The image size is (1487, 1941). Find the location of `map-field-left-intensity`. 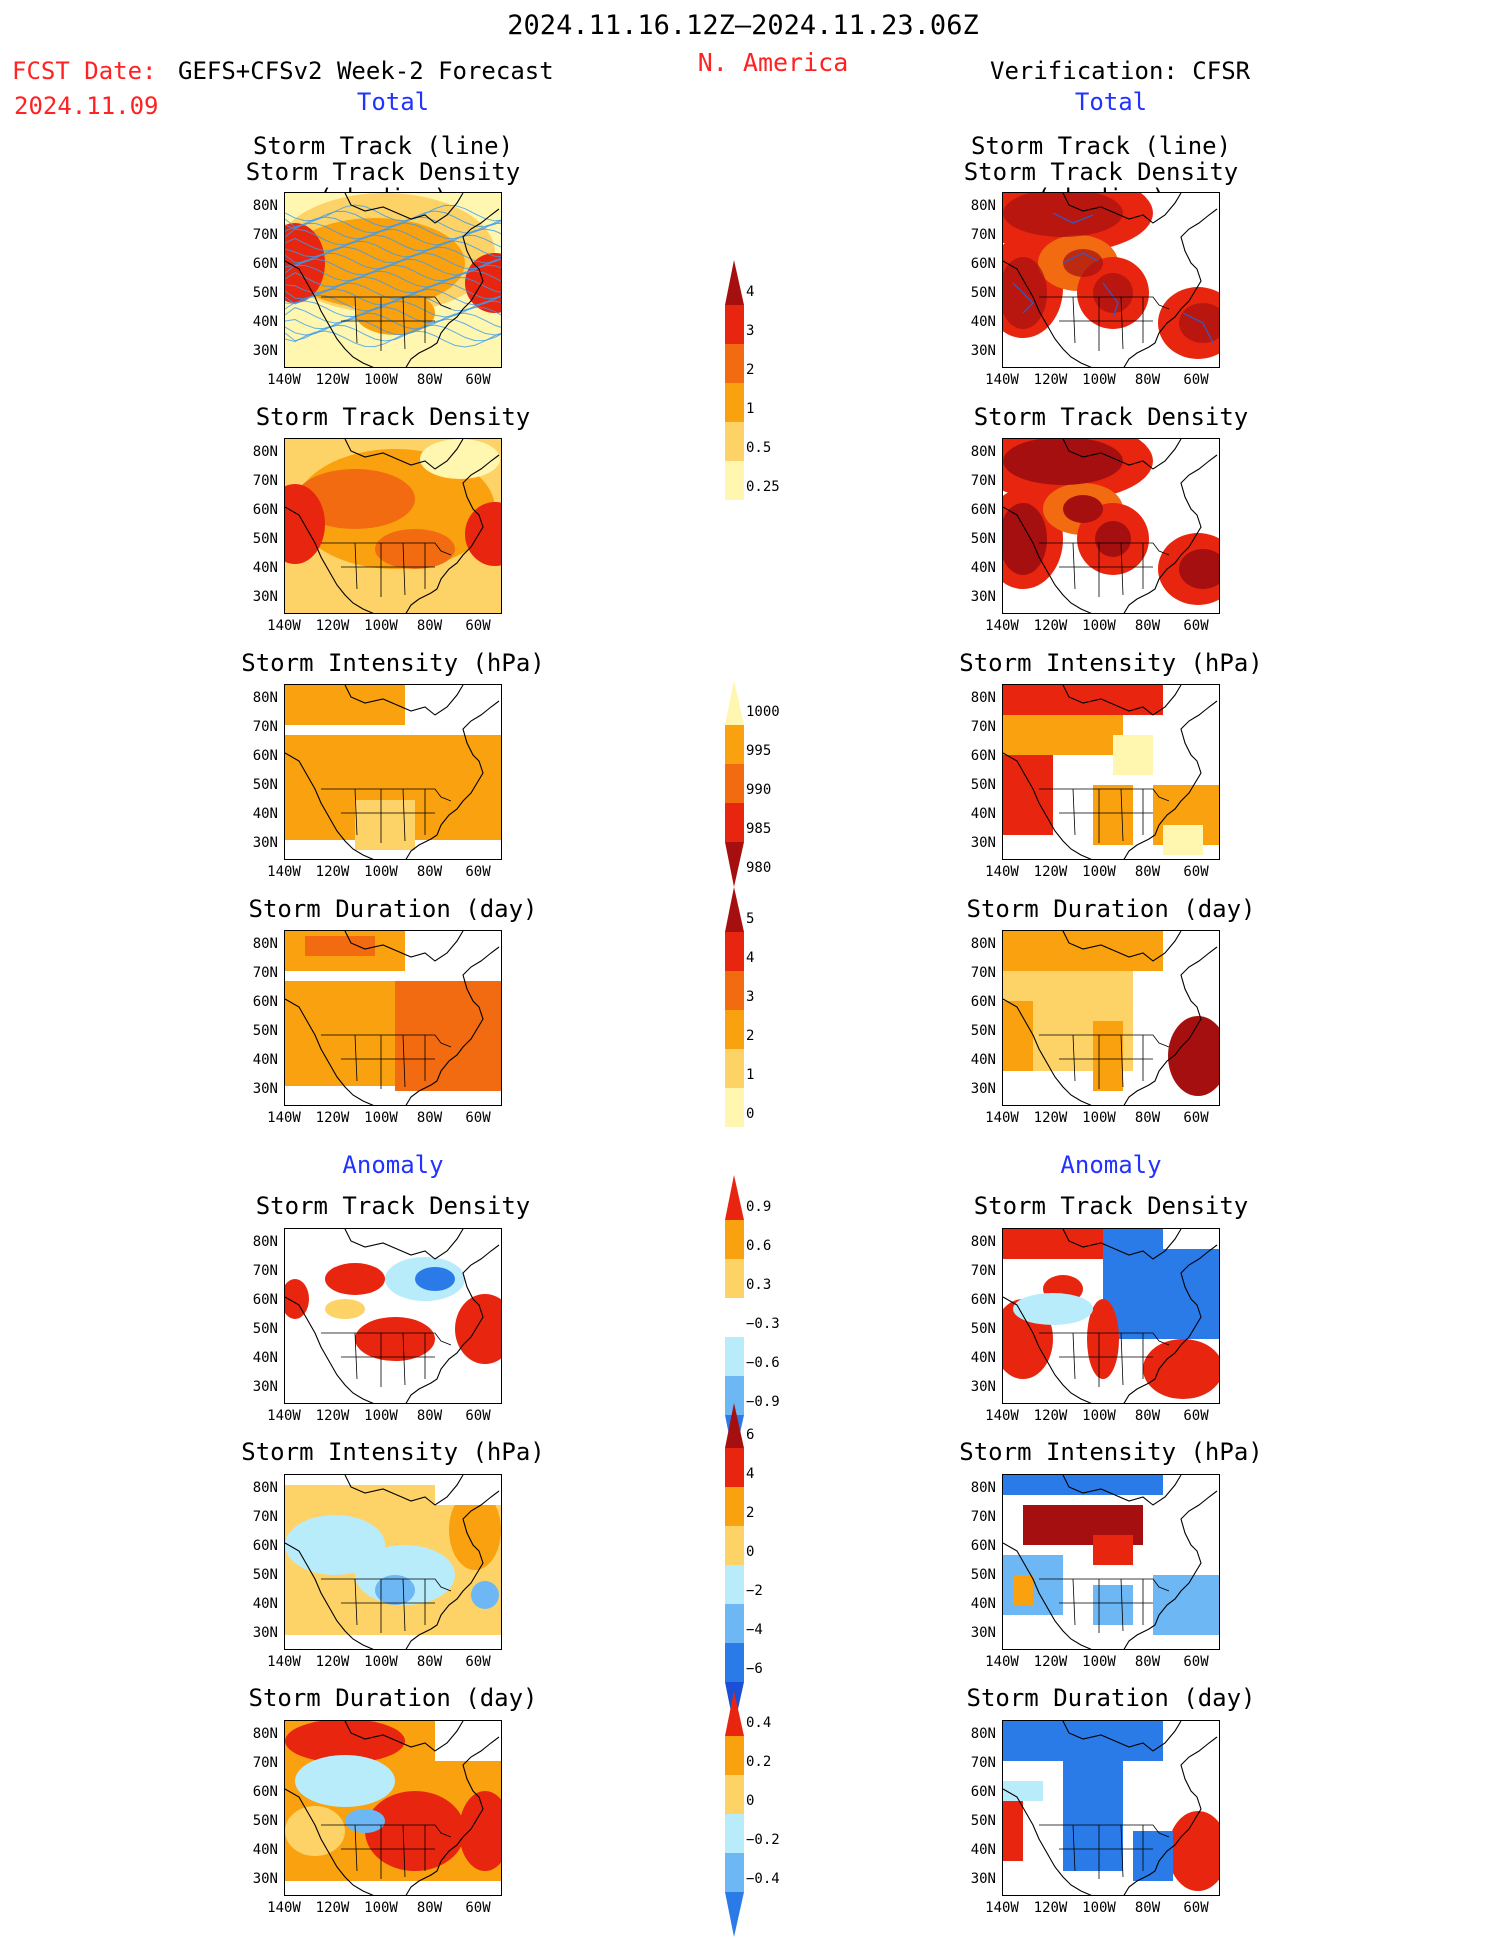

map-field-left-intensity is located at coordinates (393, 772).